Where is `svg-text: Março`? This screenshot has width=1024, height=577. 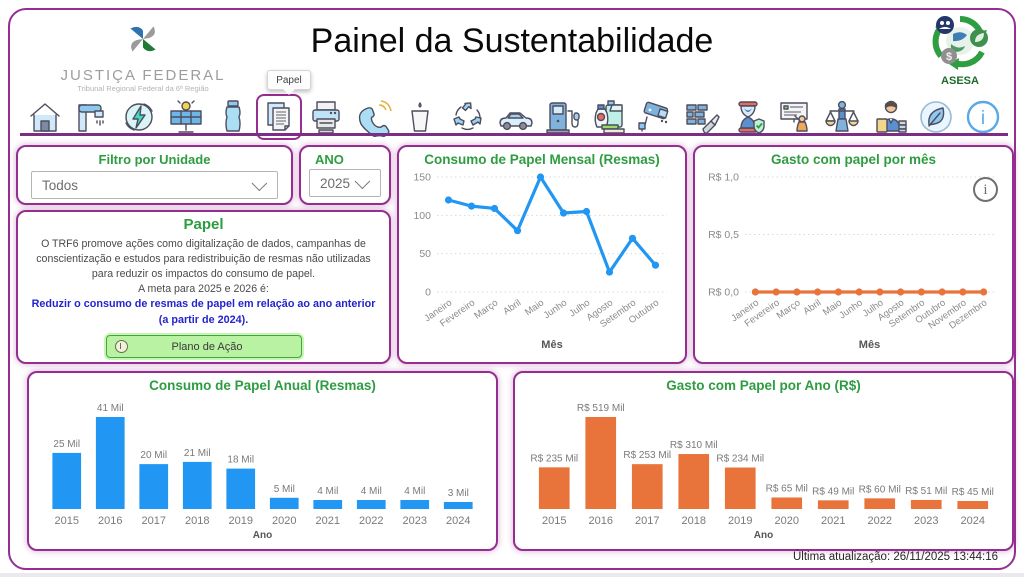
svg-text: Março is located at coordinates (486, 309).